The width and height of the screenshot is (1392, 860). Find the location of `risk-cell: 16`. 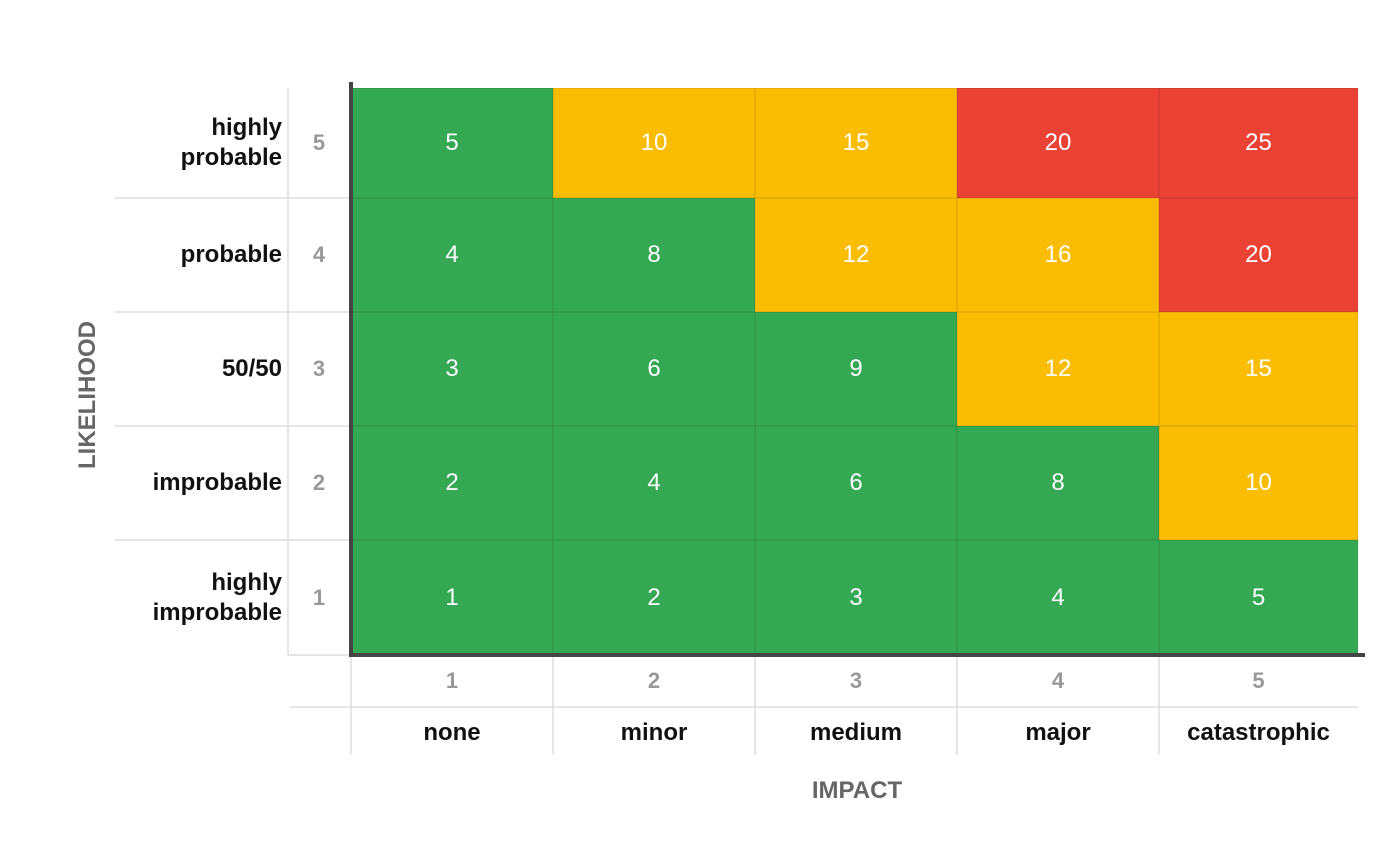

risk-cell: 16 is located at coordinates (1058, 255).